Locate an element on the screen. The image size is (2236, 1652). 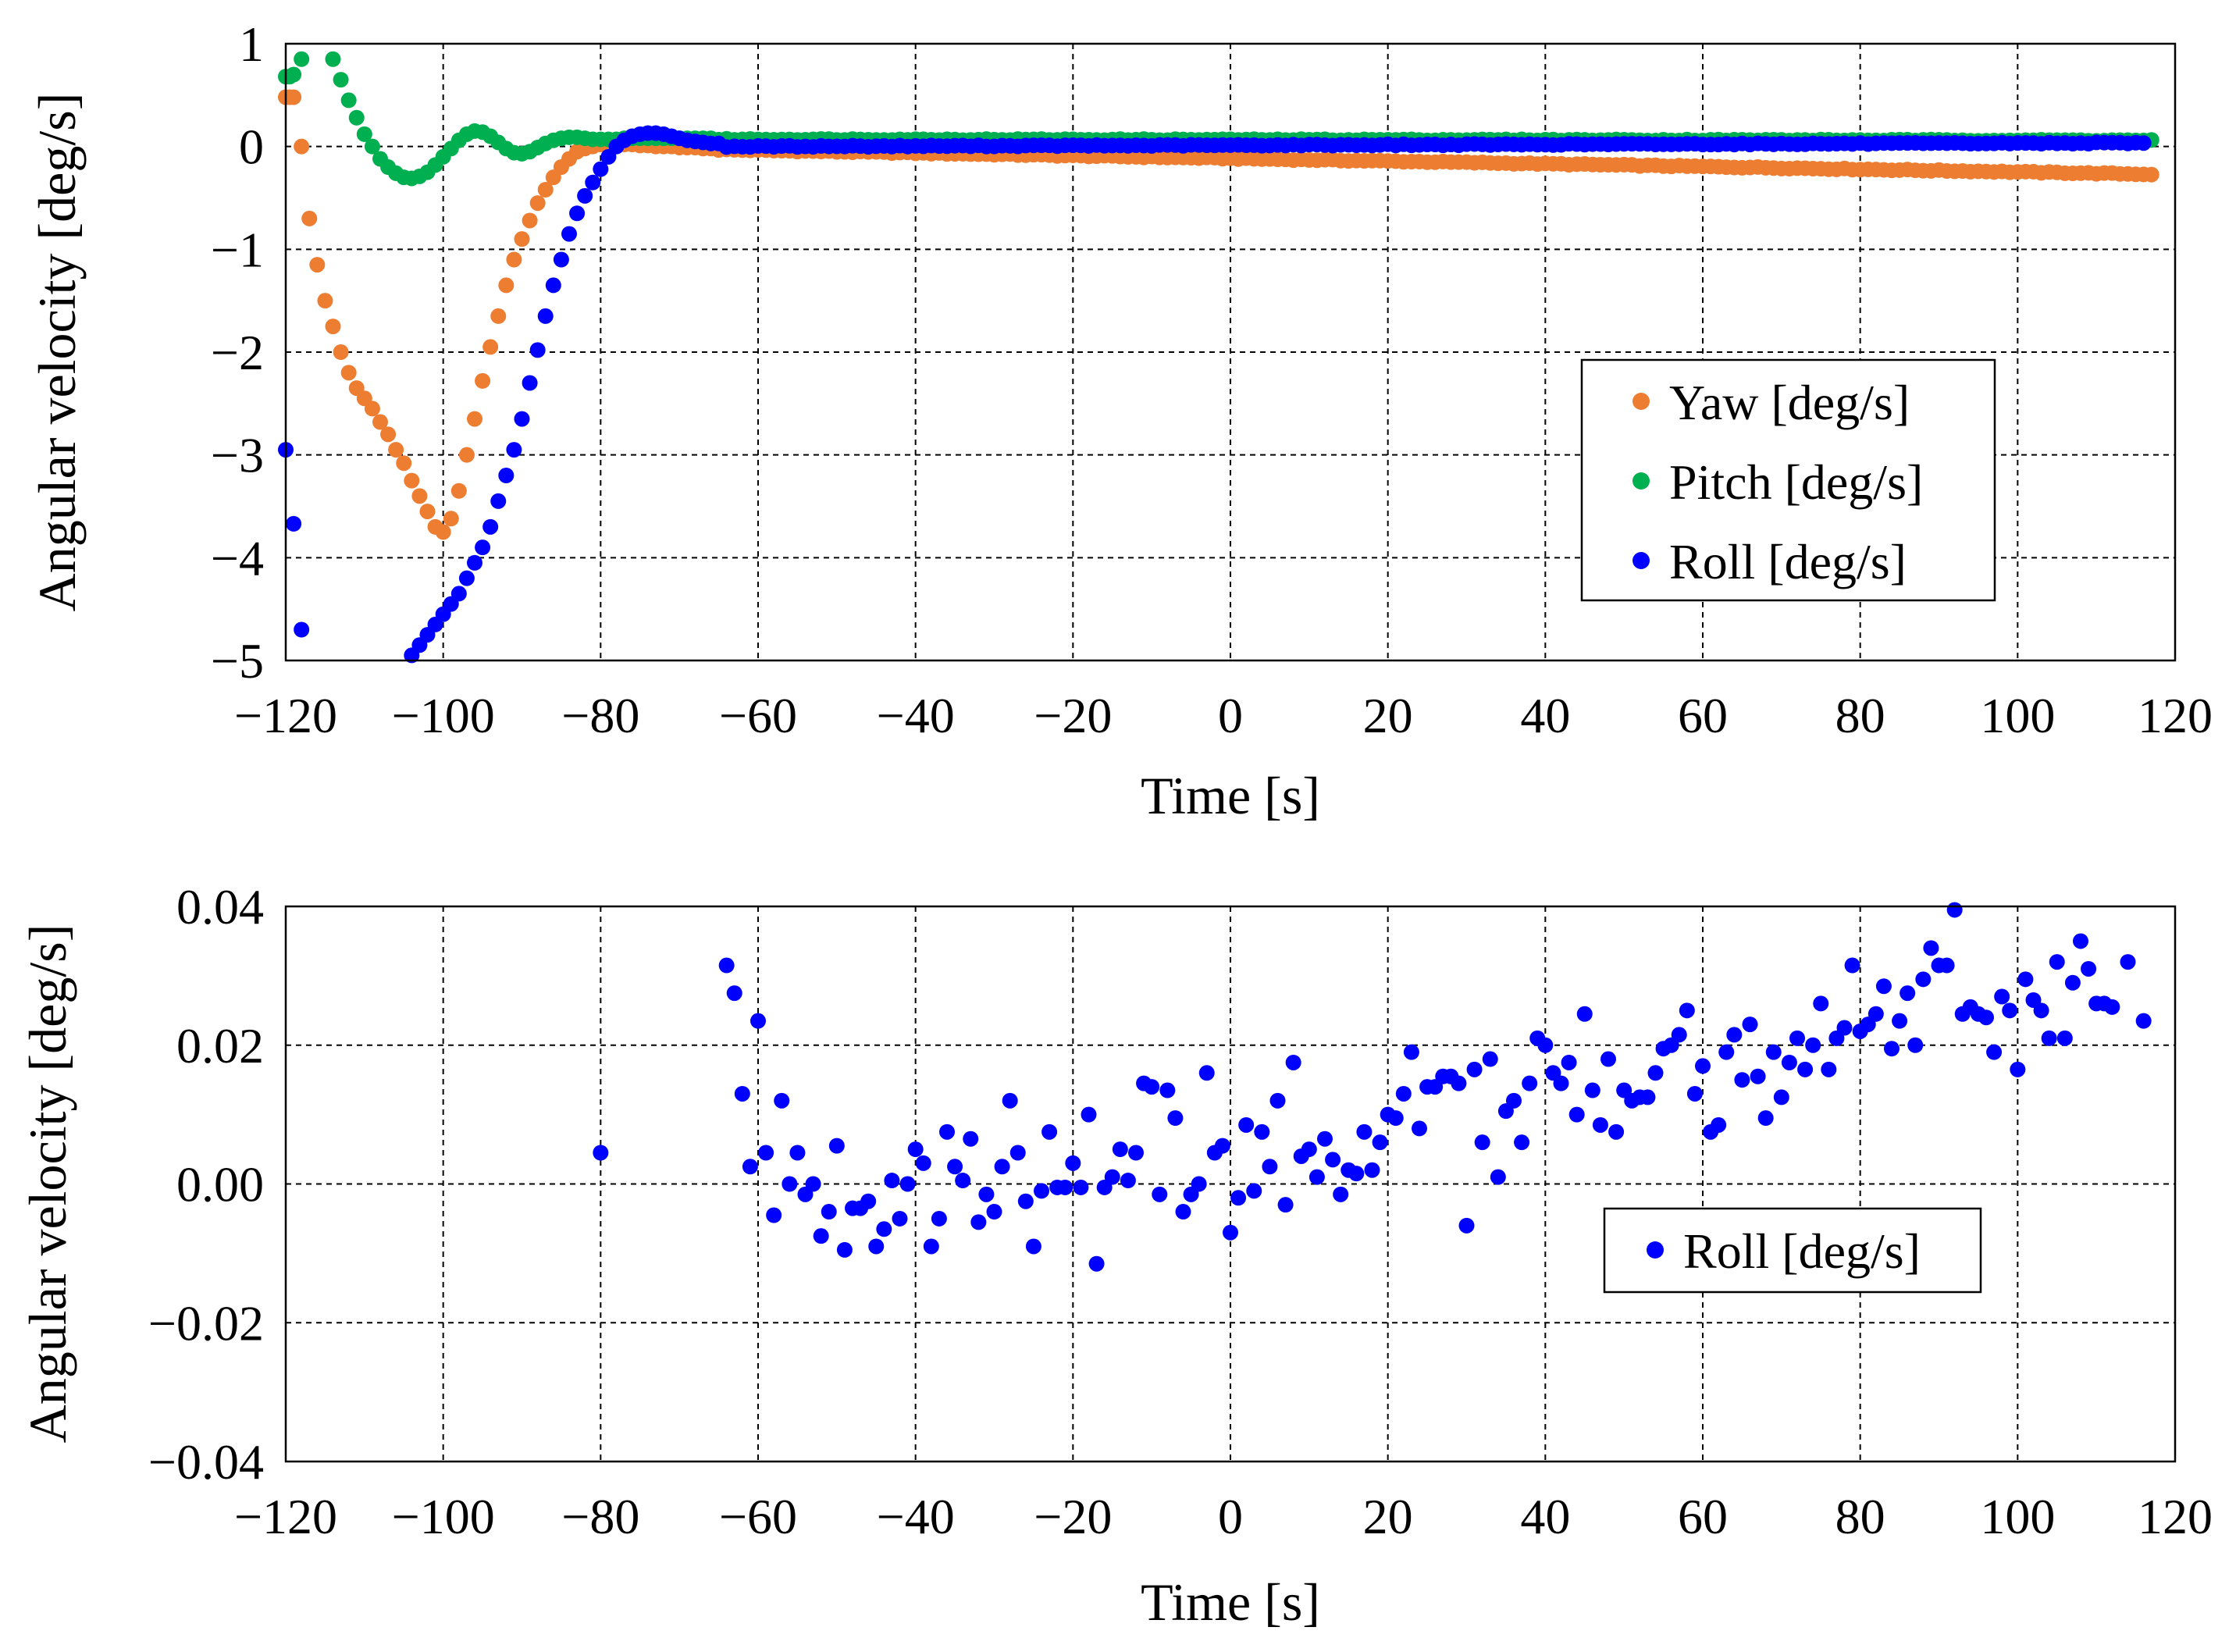
y-tick-label: 0 is located at coordinates (252, 147).